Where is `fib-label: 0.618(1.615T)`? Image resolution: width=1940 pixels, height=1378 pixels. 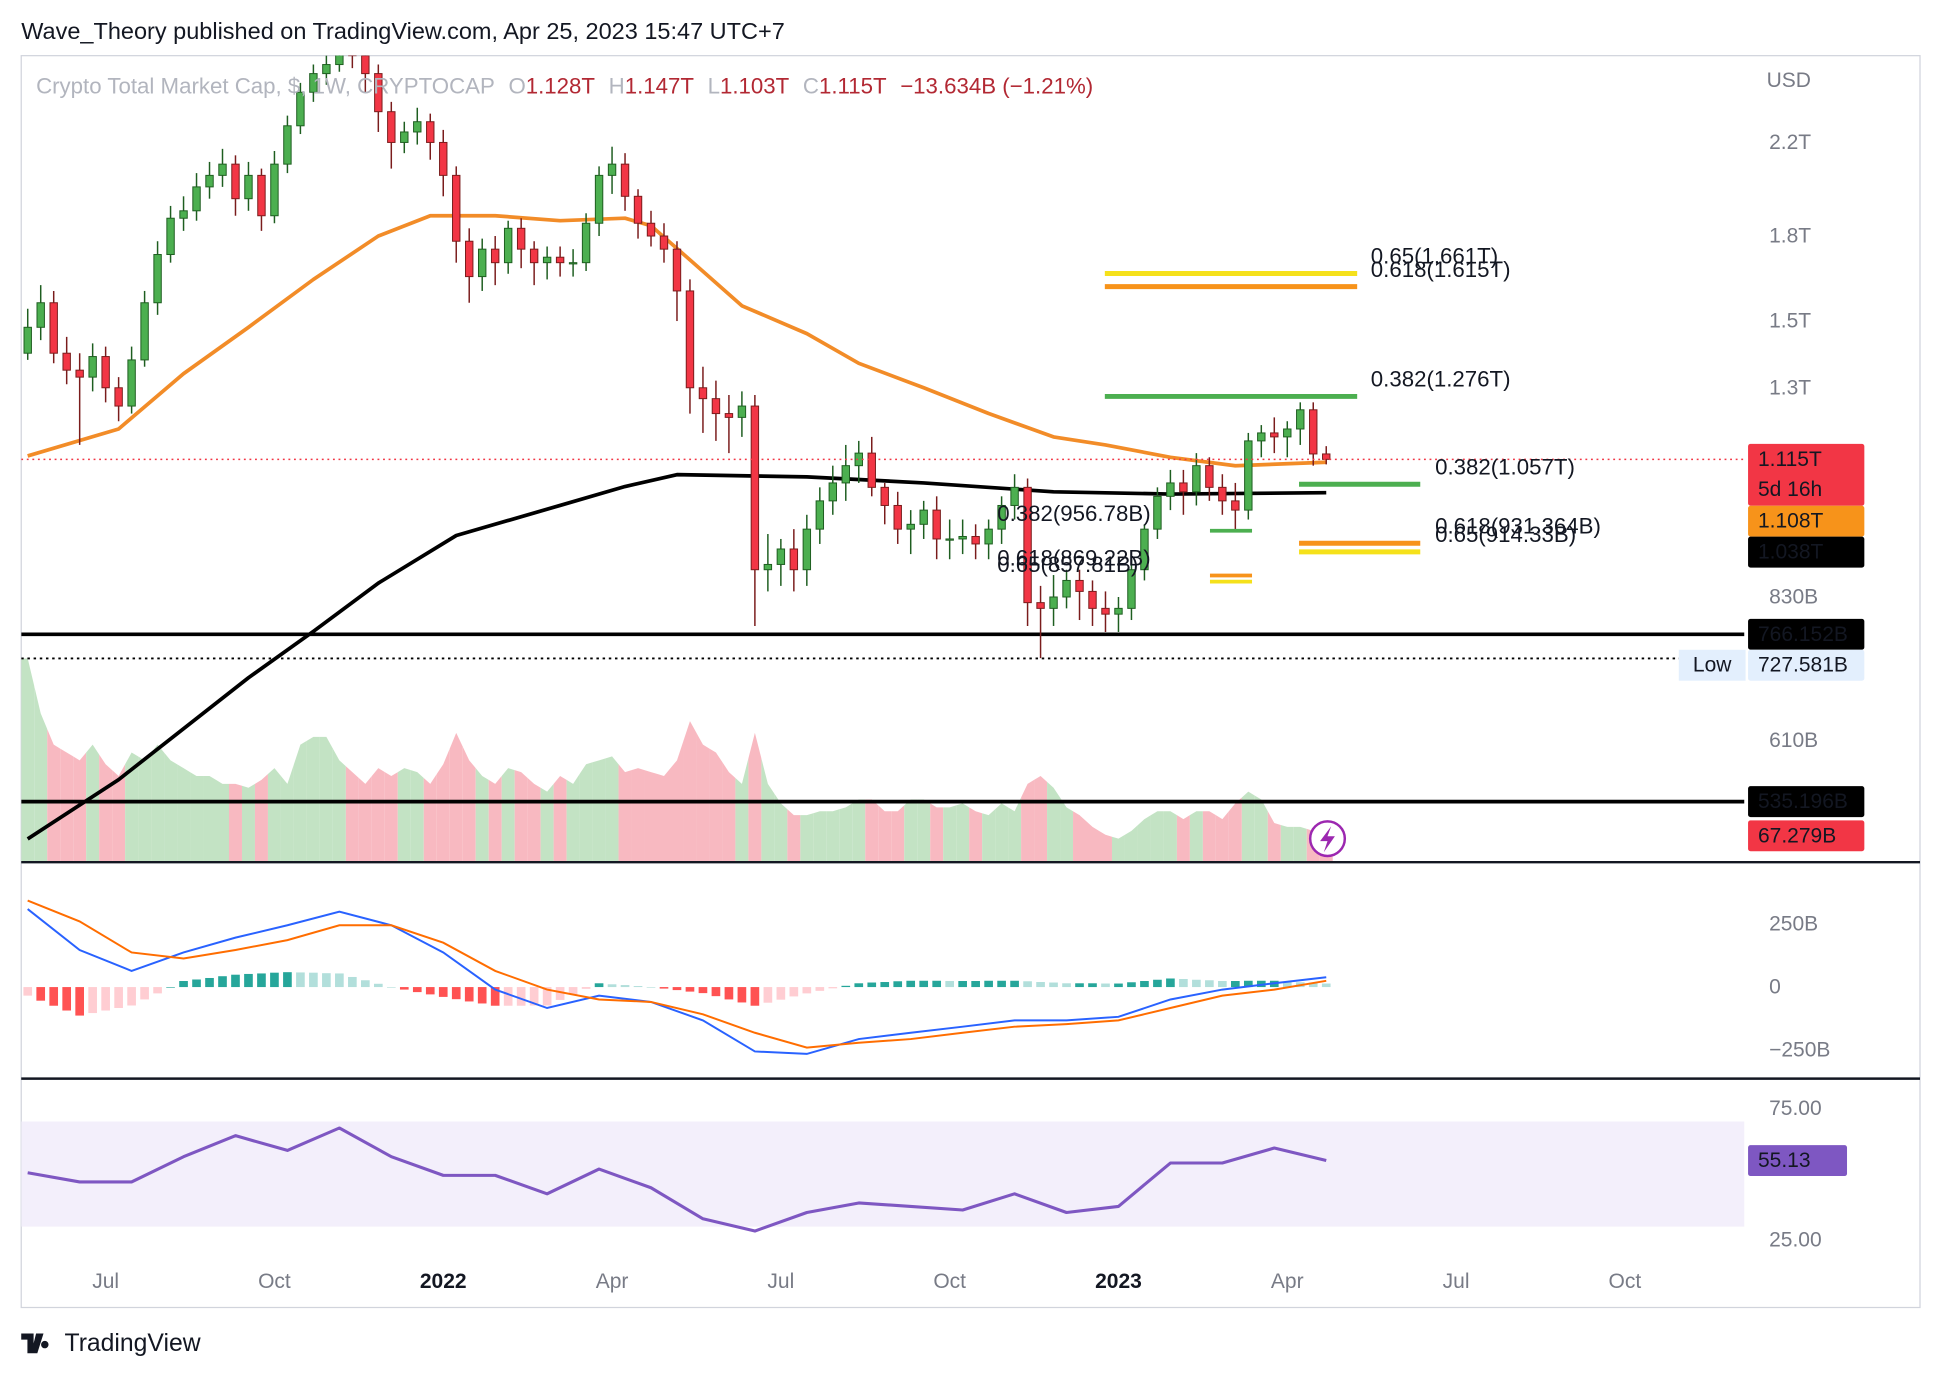 fib-label: 0.618(1.615T) is located at coordinates (1441, 269).